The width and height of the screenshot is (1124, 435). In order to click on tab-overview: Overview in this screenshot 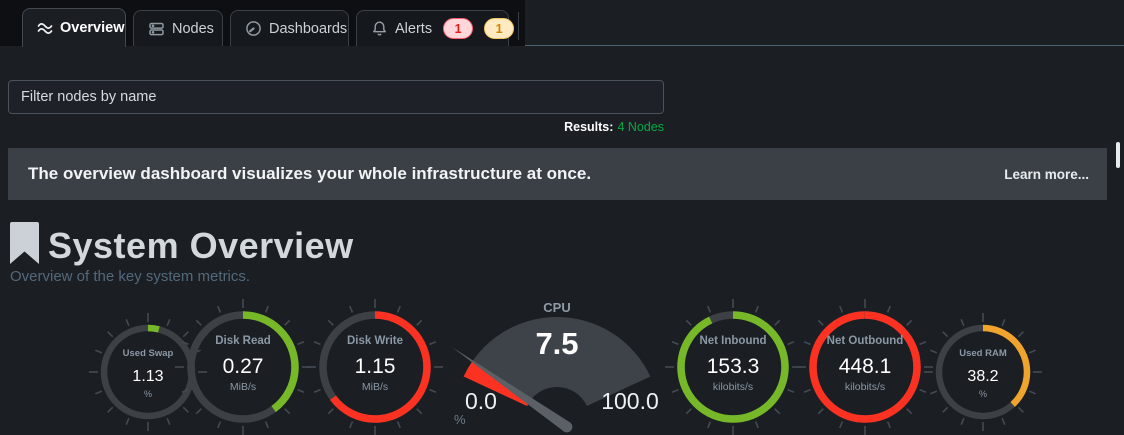, I will do `click(74, 27)`.